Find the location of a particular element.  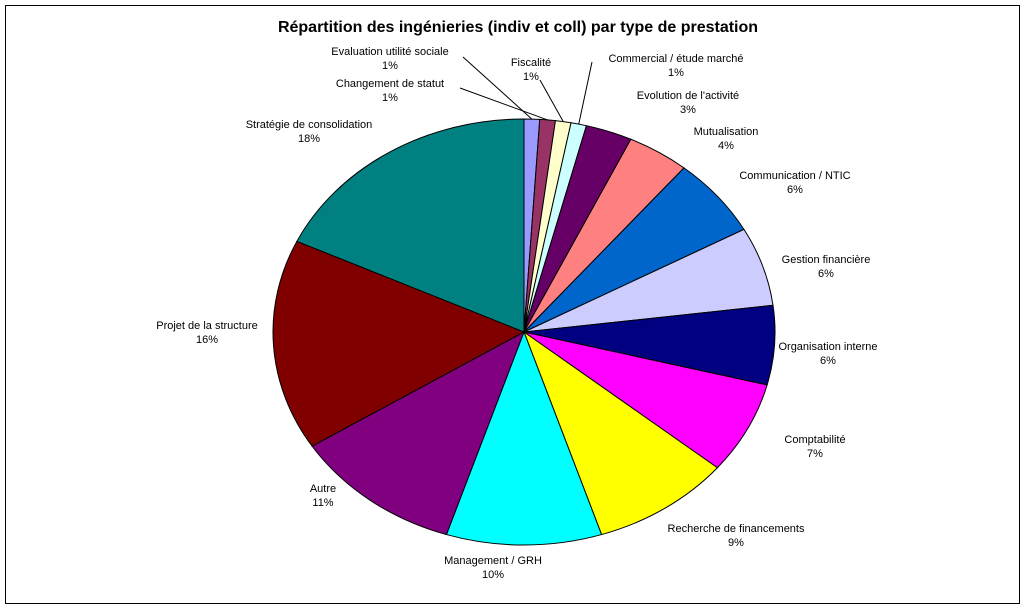

slice-label: Projet de la structure is located at coordinates (207, 326).